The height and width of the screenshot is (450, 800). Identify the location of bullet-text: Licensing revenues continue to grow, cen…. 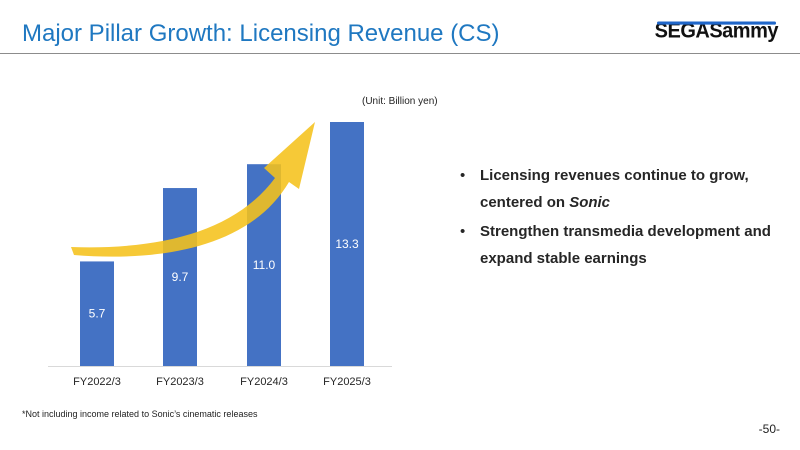
(614, 189).